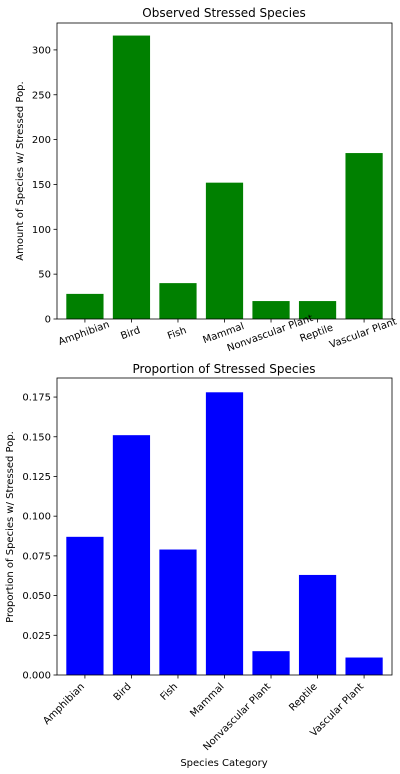  Describe the element at coordinates (36, 398) in the screenshot. I see `y-tick-label: 0.175` at that location.